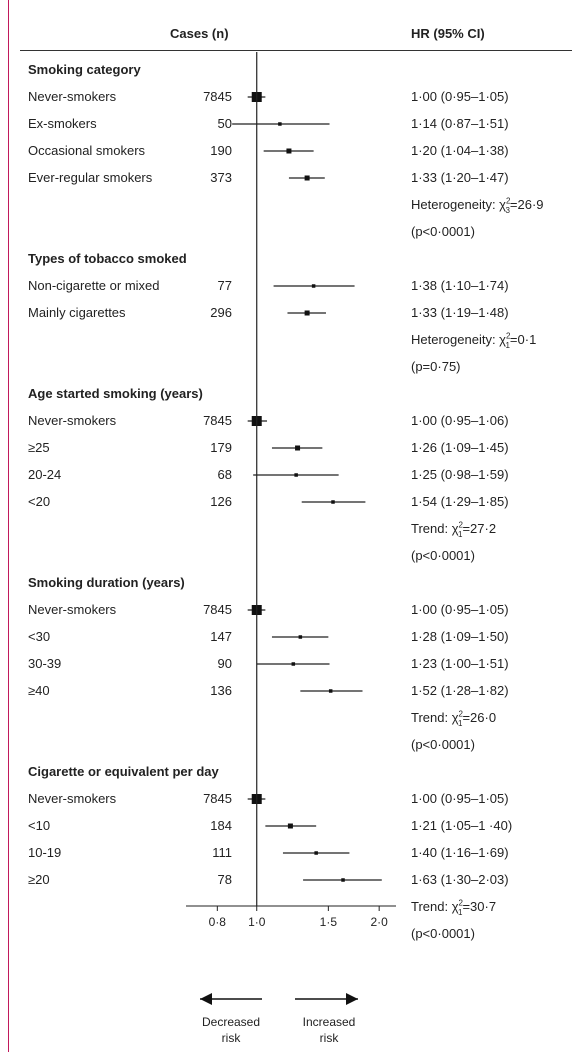 The width and height of the screenshot is (572, 1052). What do you see at coordinates (460, 474) in the screenshot?
I see `hr-ci-value: 1·25 (0·98–1·59)` at bounding box center [460, 474].